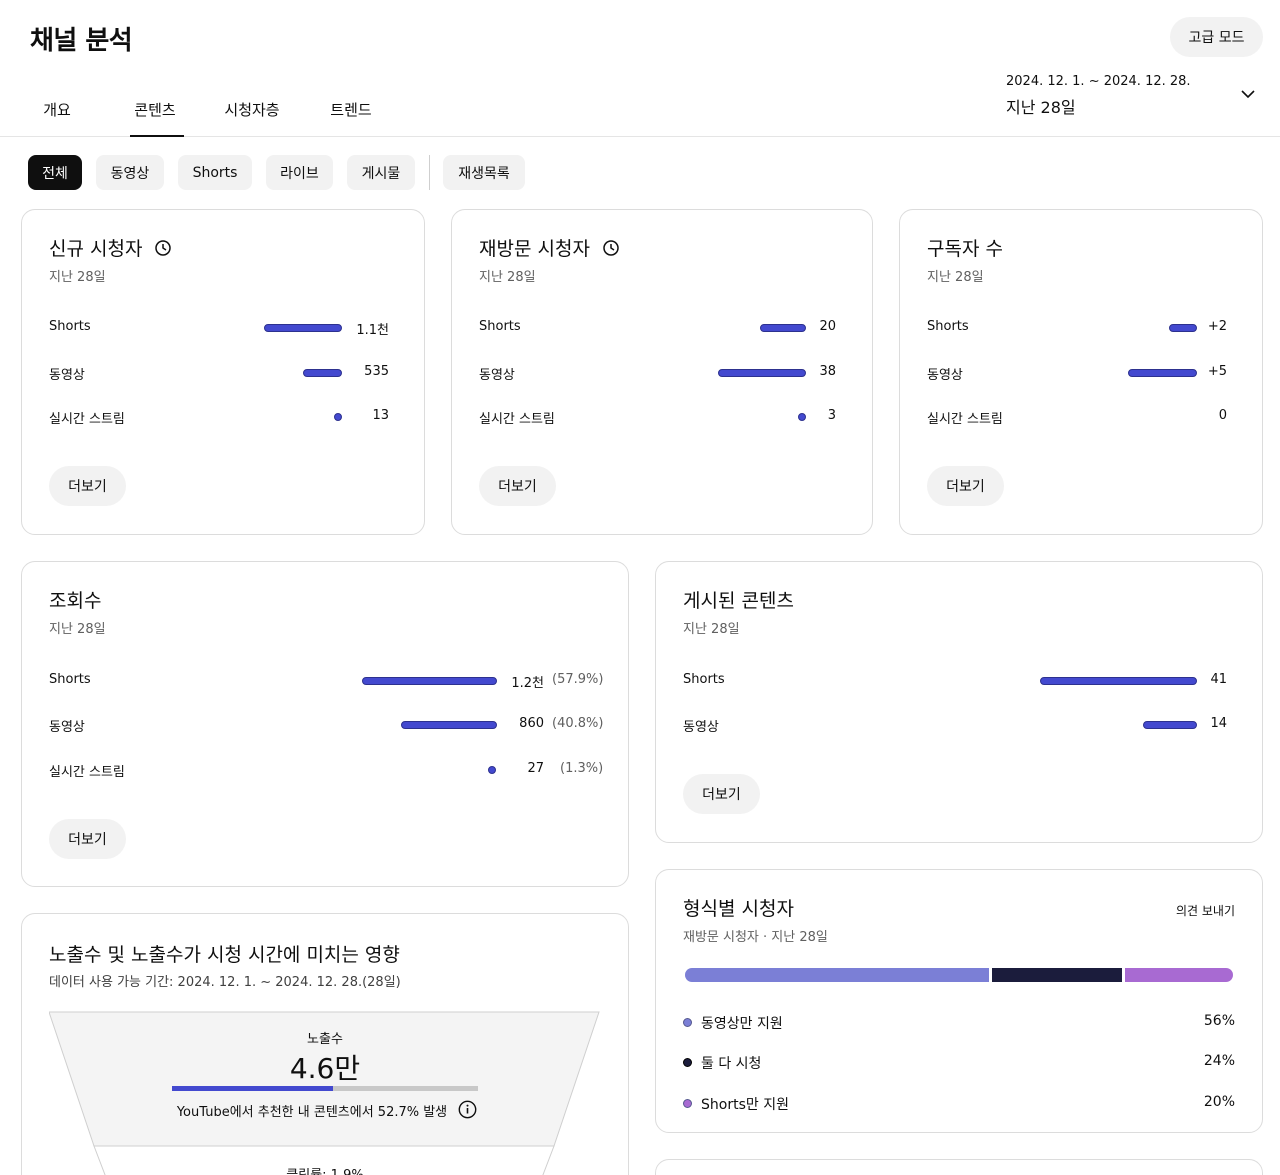  What do you see at coordinates (1222, 415) in the screenshot?
I see `row-value: 0` at bounding box center [1222, 415].